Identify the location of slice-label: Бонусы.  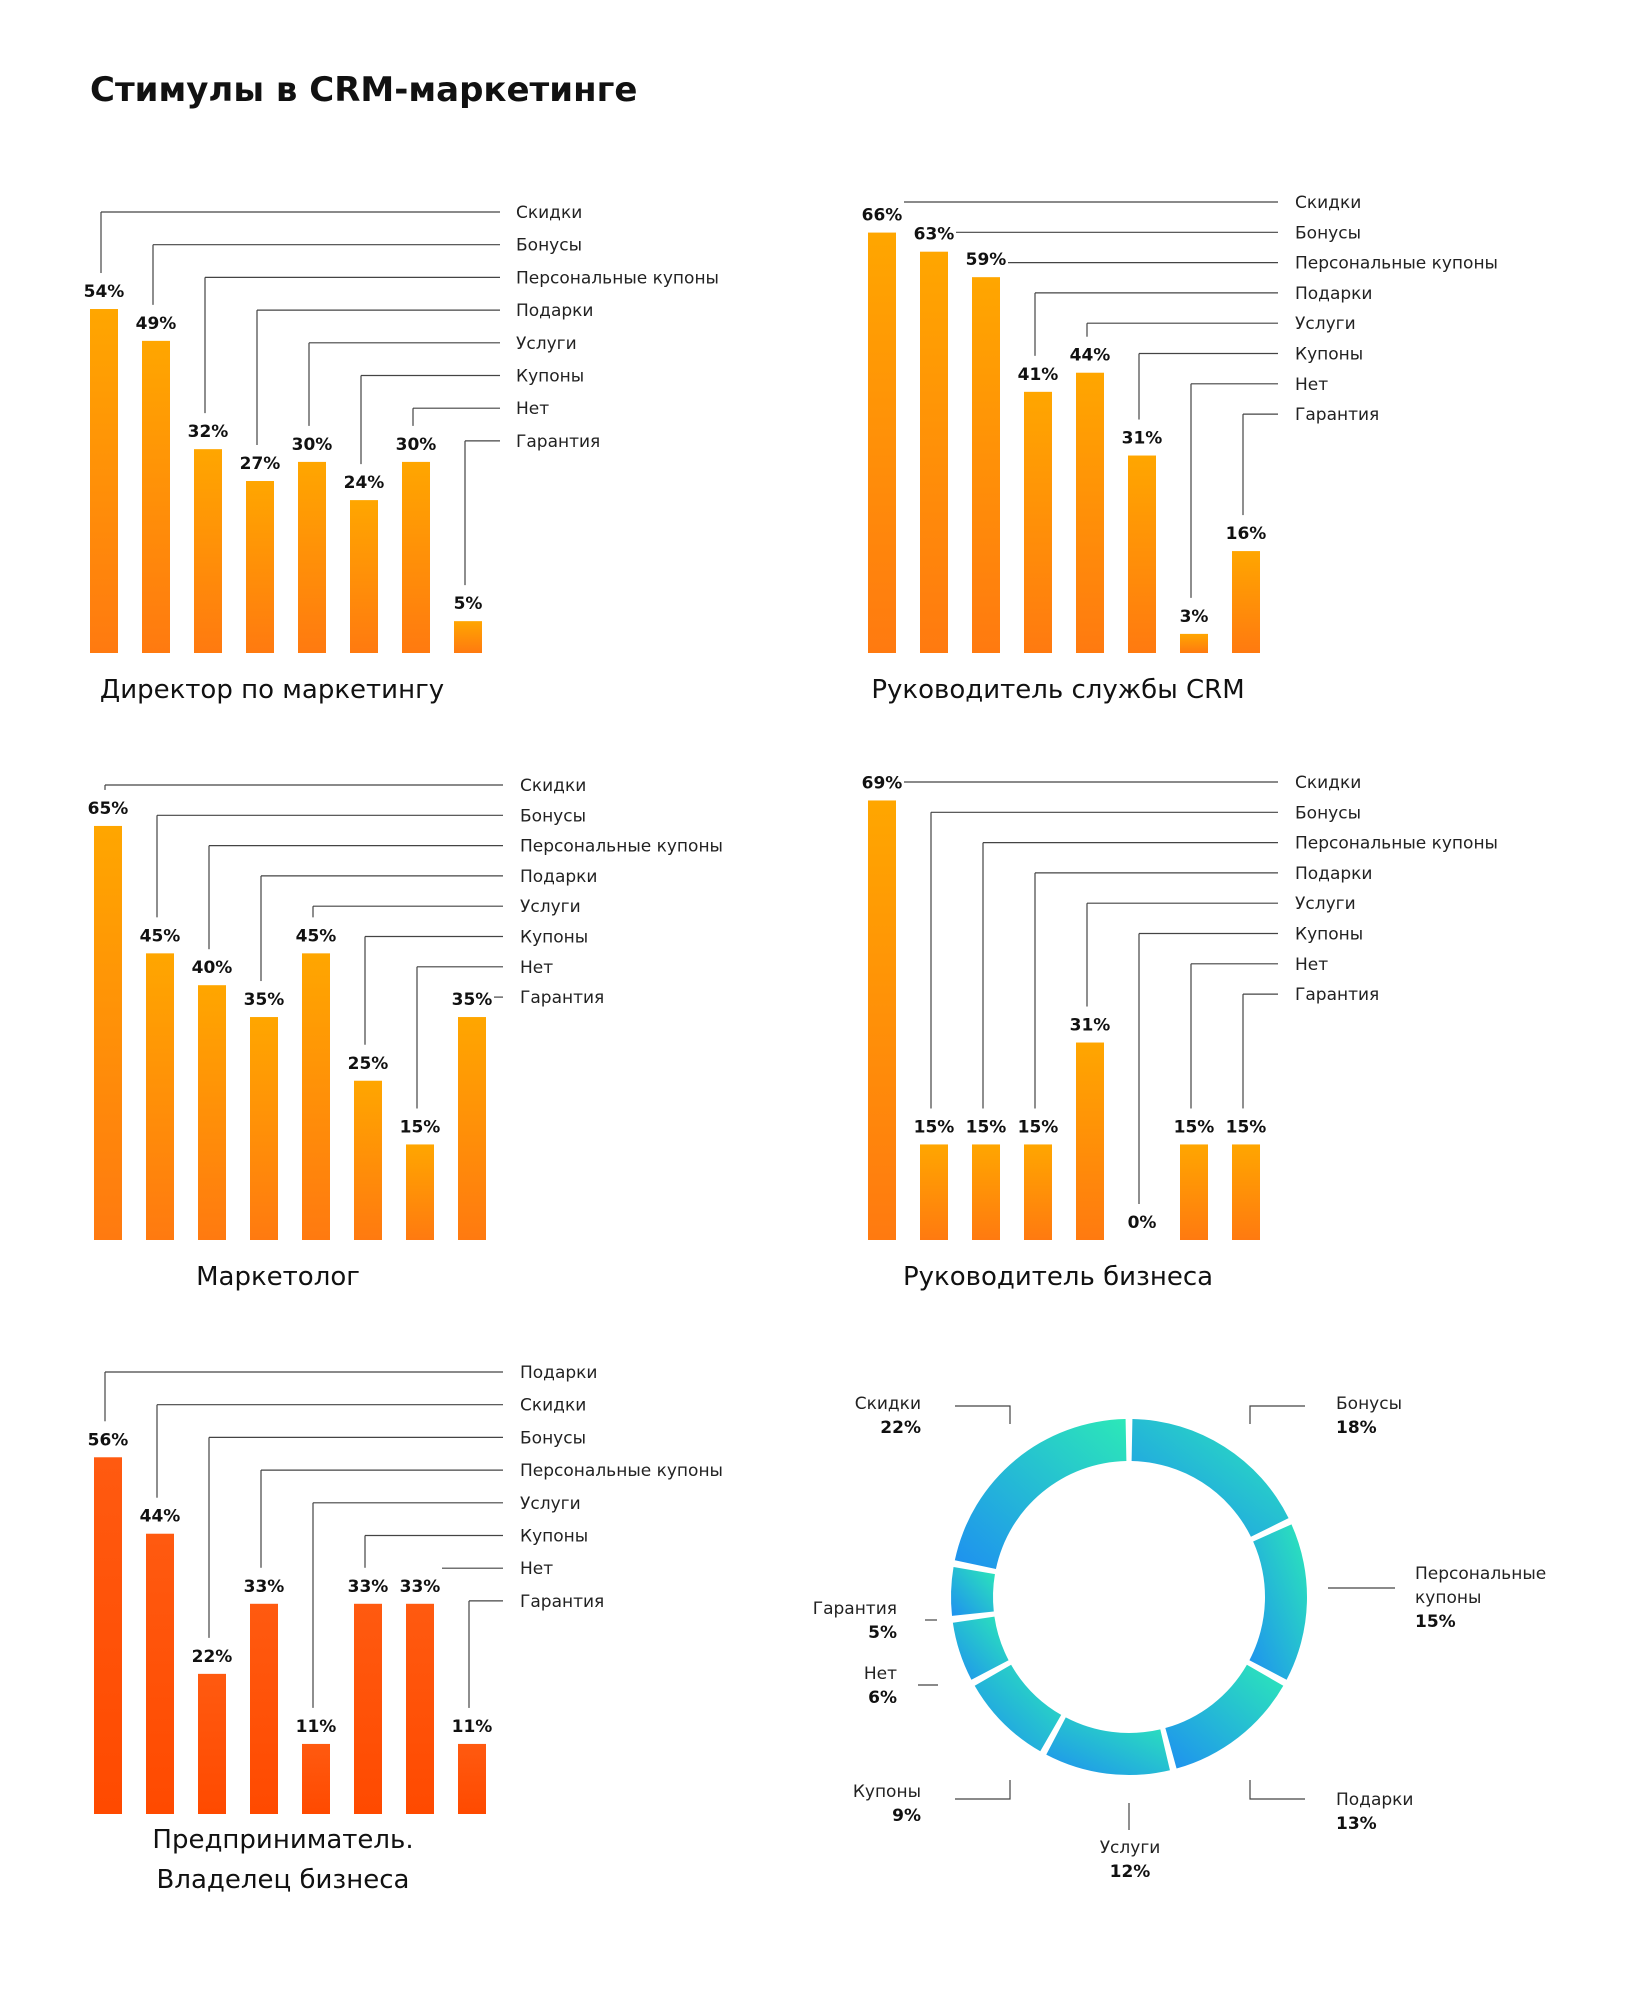
(1369, 1404).